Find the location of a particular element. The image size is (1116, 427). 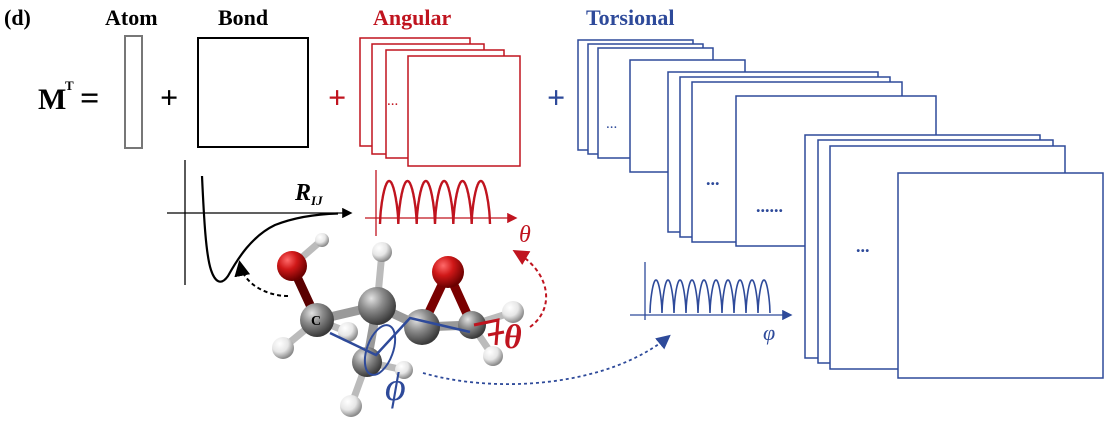

equals-sign: = is located at coordinates (89, 98).